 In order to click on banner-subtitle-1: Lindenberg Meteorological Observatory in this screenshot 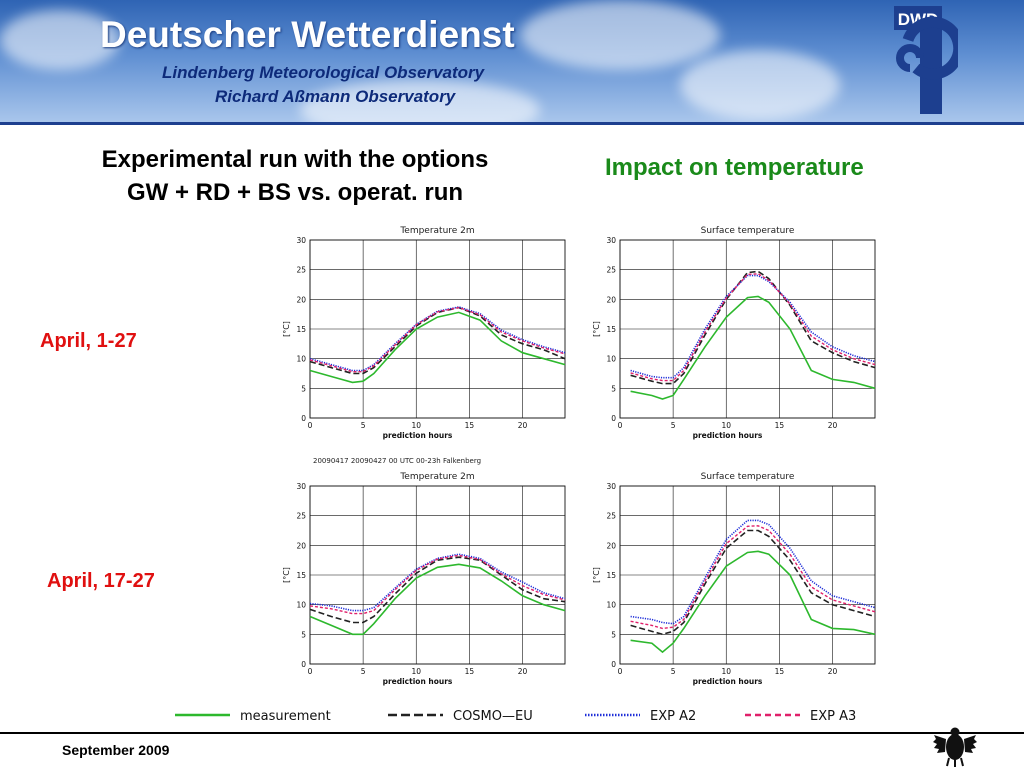, I will do `click(323, 72)`.